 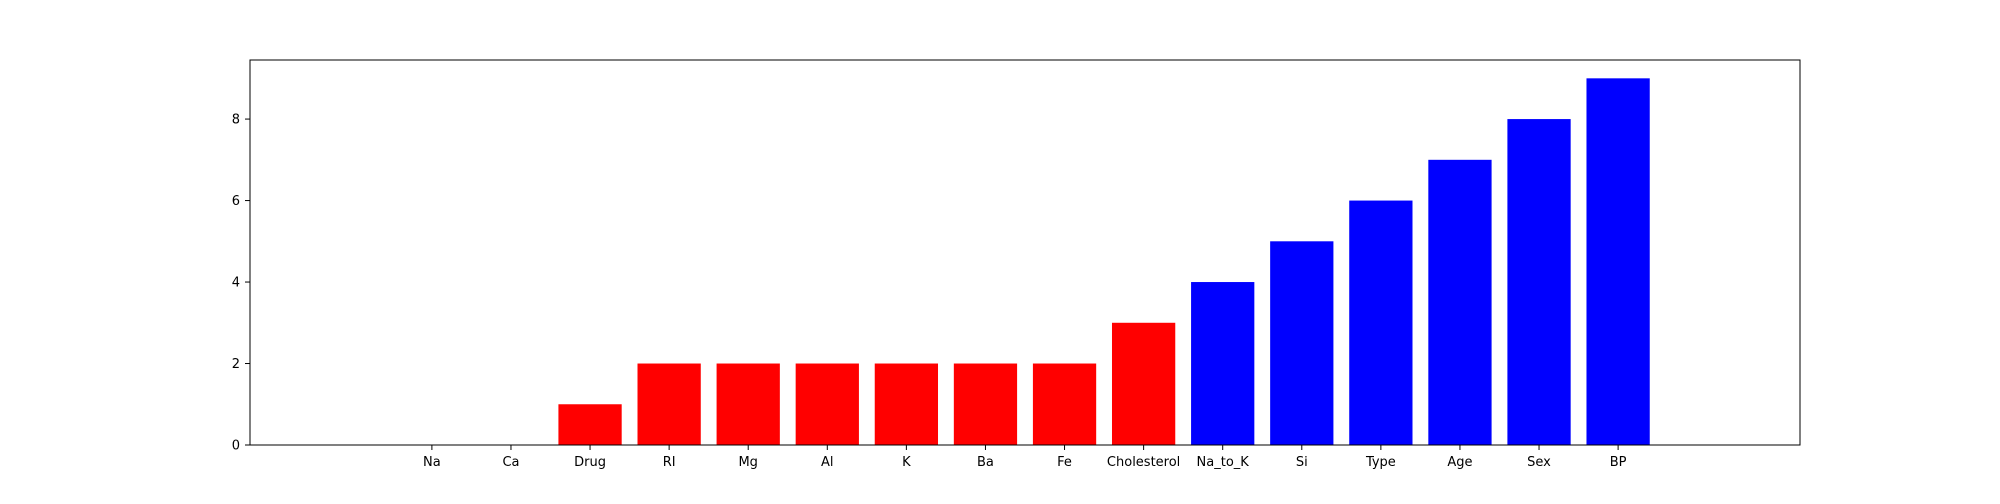 I want to click on bar-sex, so click(x=1539, y=282).